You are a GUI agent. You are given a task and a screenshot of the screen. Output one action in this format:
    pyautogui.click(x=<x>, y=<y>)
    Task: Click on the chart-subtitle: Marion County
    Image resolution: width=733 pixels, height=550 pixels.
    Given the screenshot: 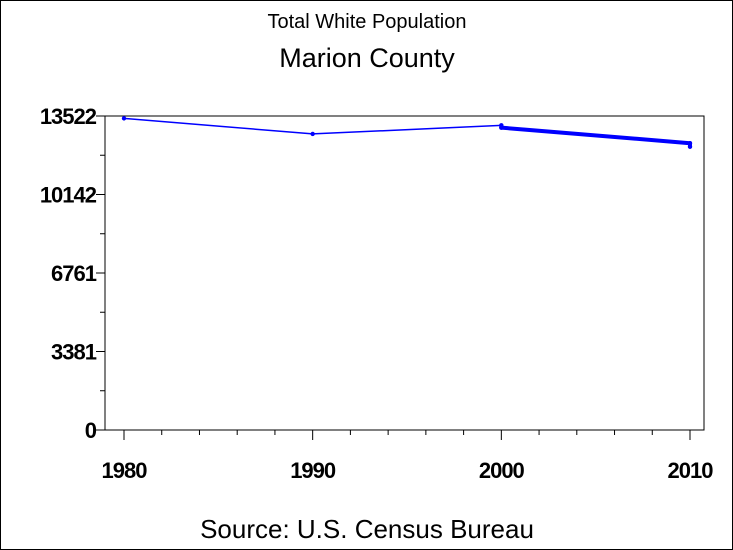 What is the action you would take?
    pyautogui.click(x=367, y=58)
    